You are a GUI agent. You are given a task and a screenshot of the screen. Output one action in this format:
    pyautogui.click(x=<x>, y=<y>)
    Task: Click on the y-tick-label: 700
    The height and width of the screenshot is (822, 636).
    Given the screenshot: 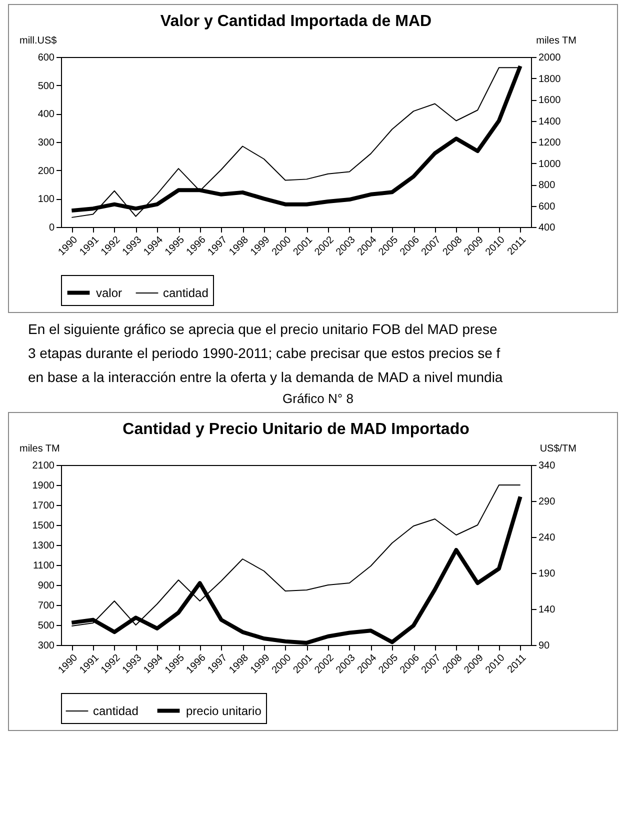 What is the action you would take?
    pyautogui.click(x=46, y=606)
    